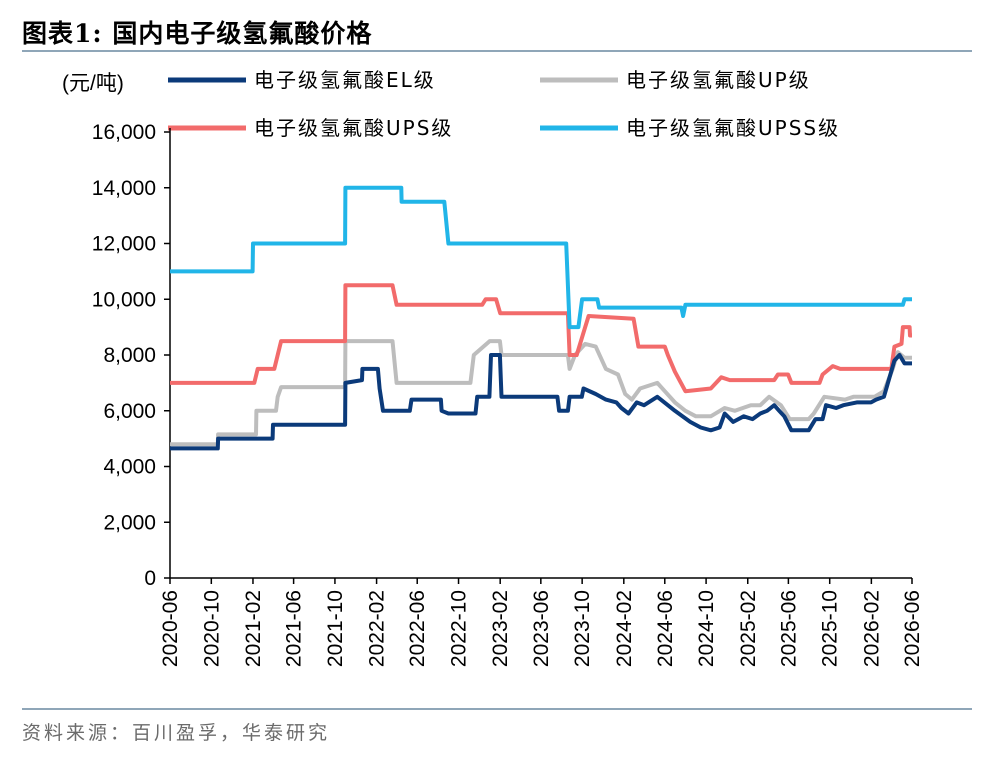  I want to click on x-tick-label: 2025-02, so click(748, 628).